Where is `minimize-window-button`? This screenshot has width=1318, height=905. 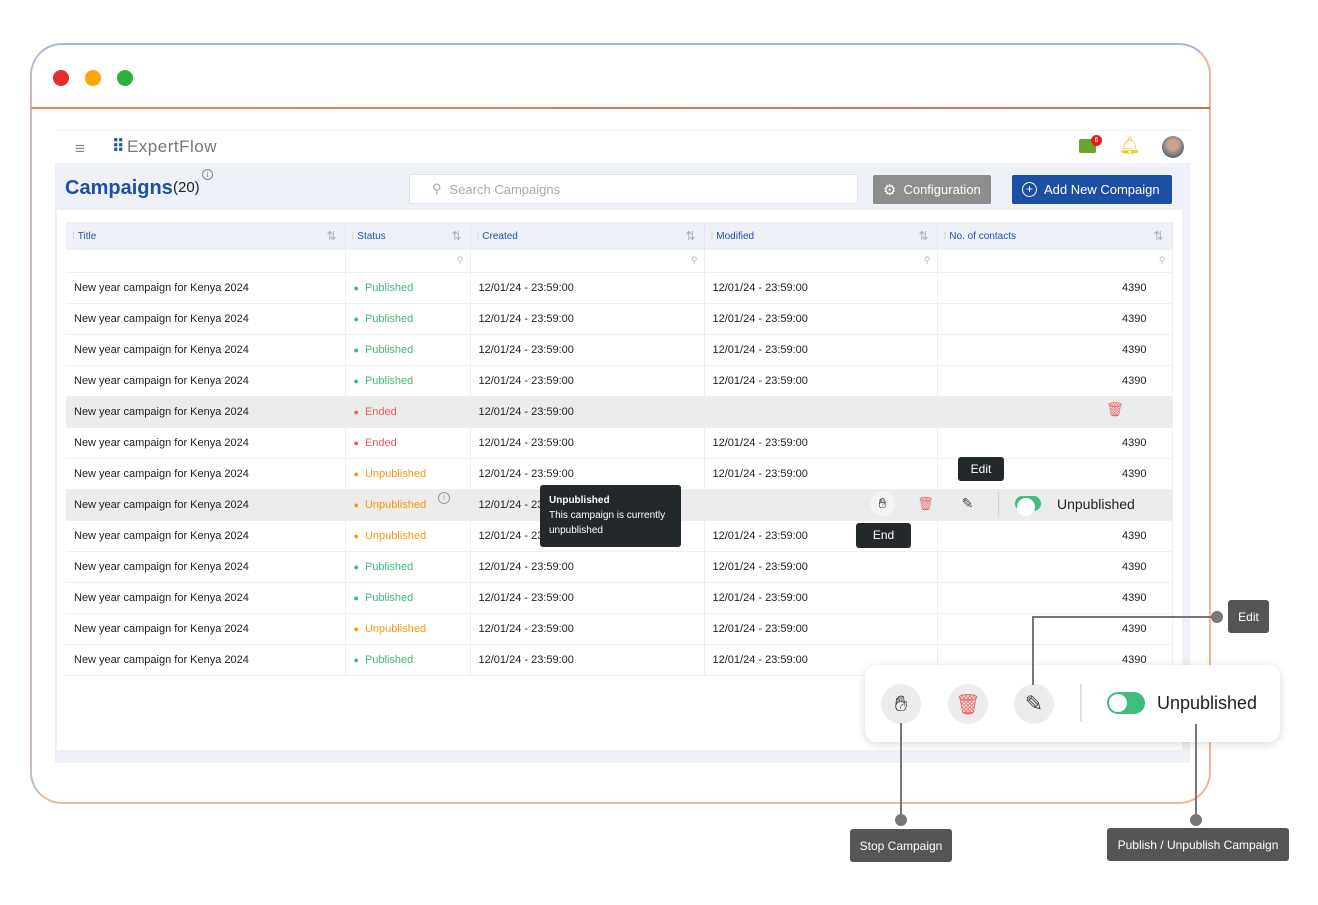
minimize-window-button is located at coordinates (93, 78).